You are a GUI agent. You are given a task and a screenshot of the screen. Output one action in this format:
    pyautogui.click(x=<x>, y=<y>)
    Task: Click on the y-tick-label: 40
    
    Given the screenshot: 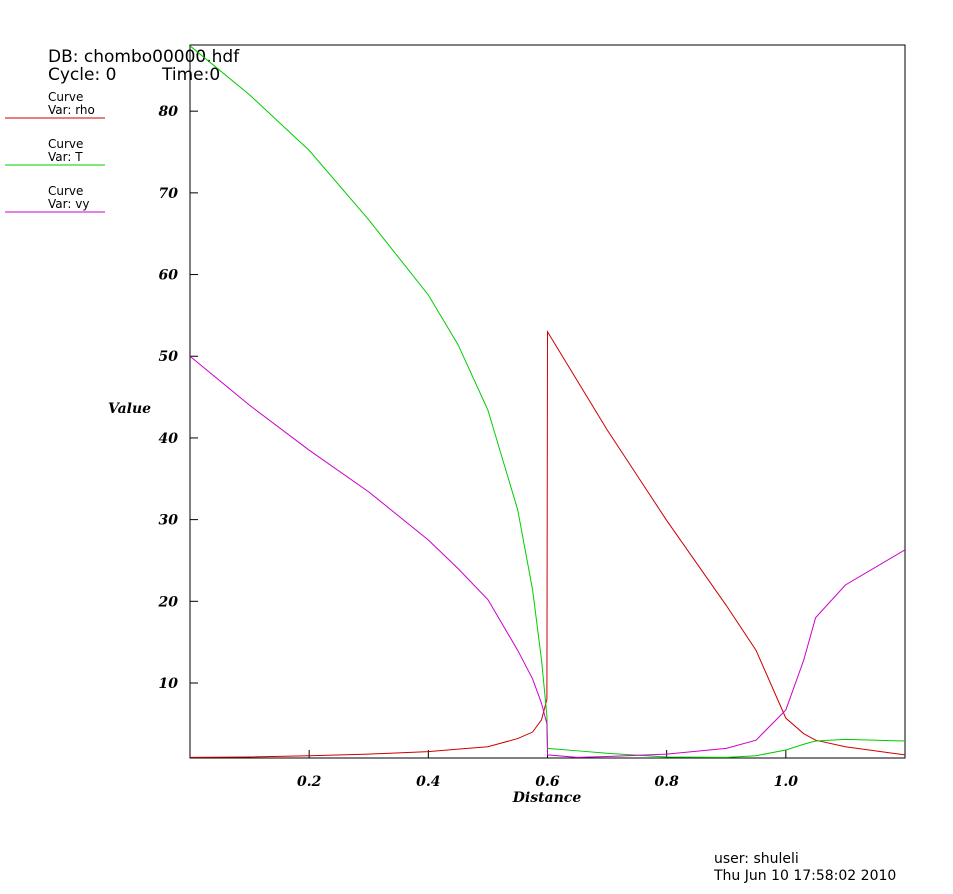 What is the action you would take?
    pyautogui.click(x=169, y=439)
    